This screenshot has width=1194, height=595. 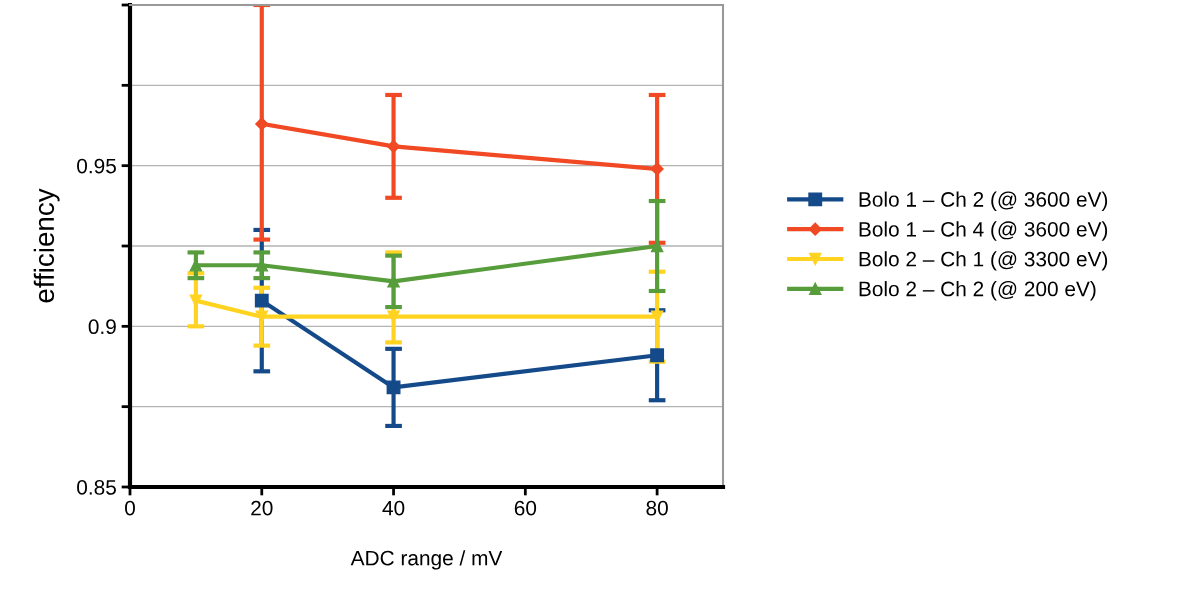 What do you see at coordinates (130, 508) in the screenshot?
I see `x-tick-label: 0` at bounding box center [130, 508].